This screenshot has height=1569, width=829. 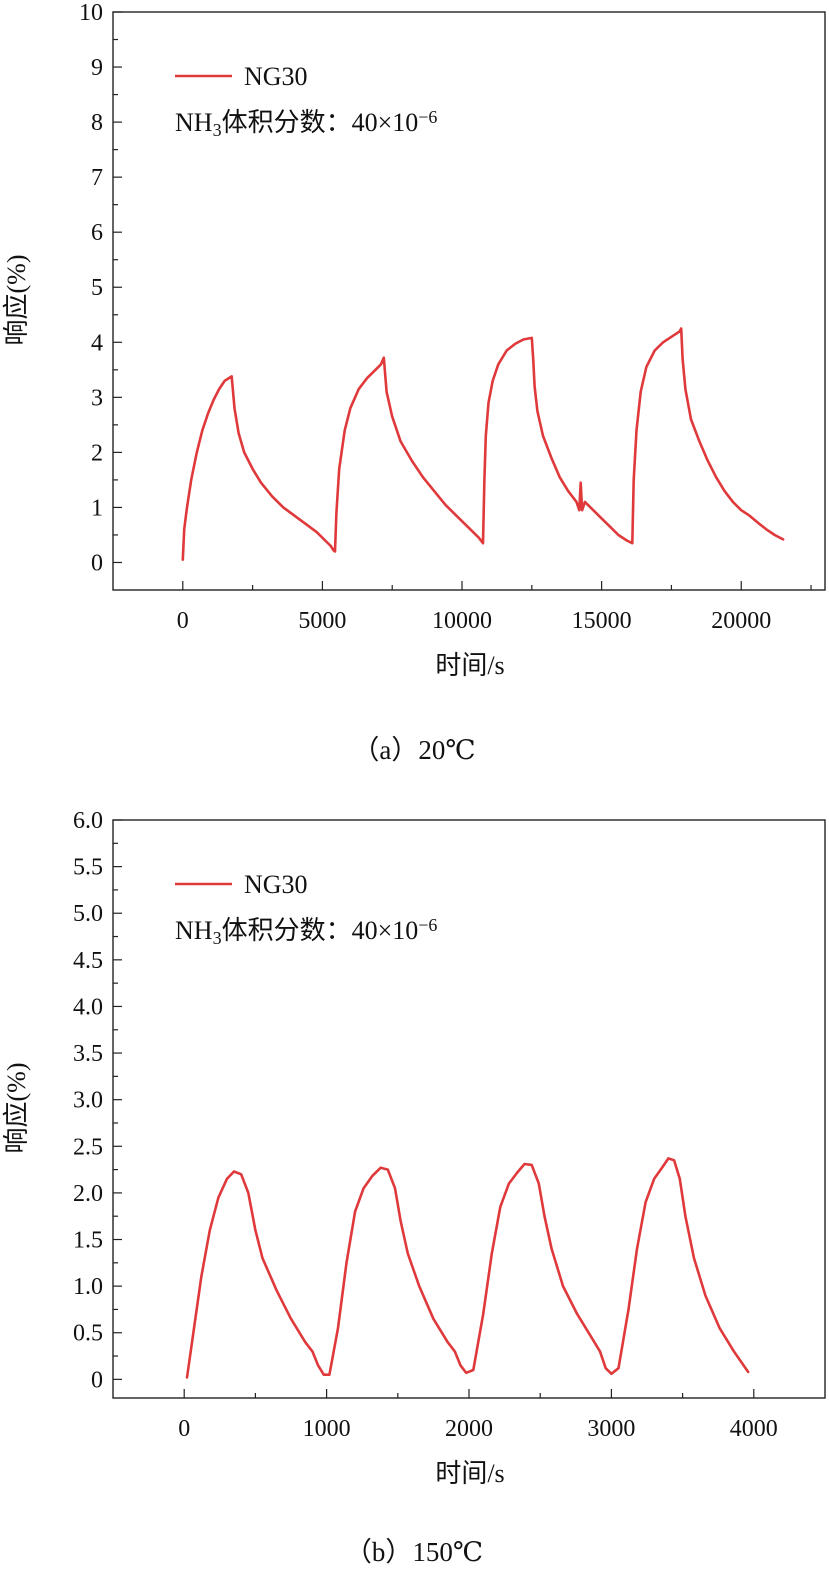 I want to click on y-tick-label: 2.0, so click(x=88, y=1194).